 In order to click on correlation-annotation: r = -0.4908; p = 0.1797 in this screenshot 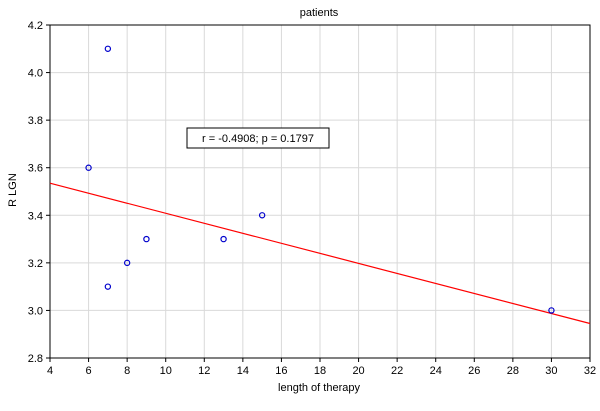, I will do `click(258, 138)`.